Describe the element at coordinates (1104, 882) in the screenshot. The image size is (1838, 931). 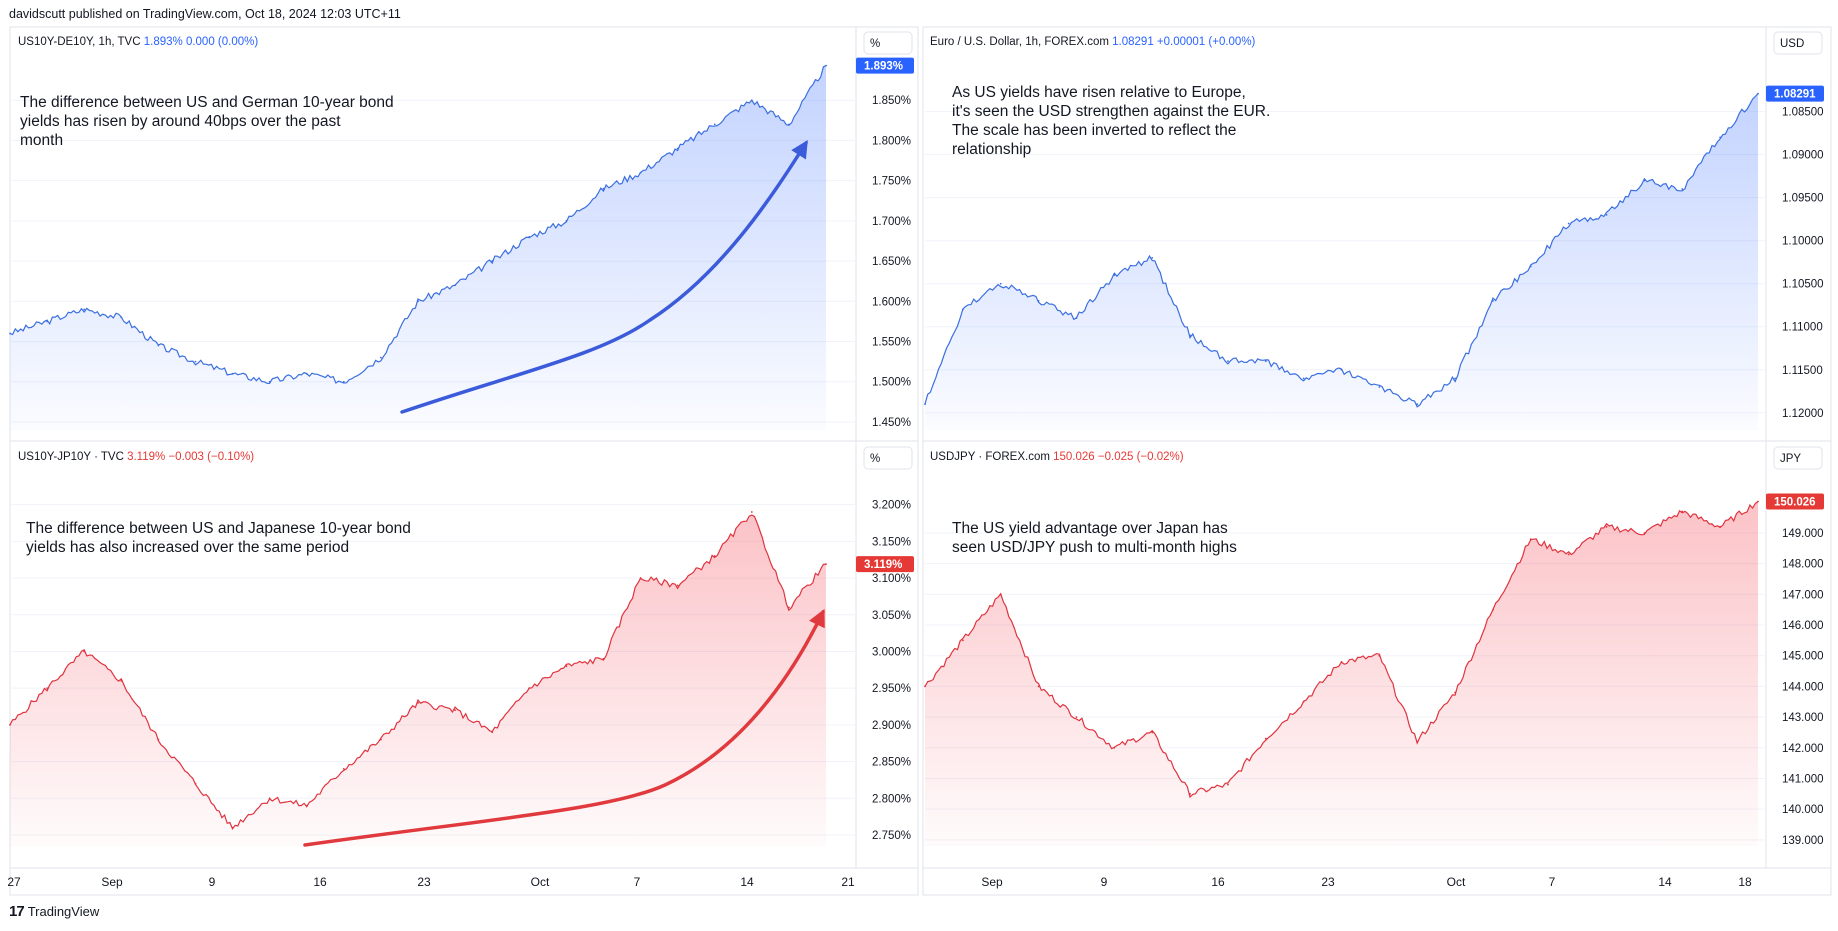
I see `x-tick-label: 9` at that location.